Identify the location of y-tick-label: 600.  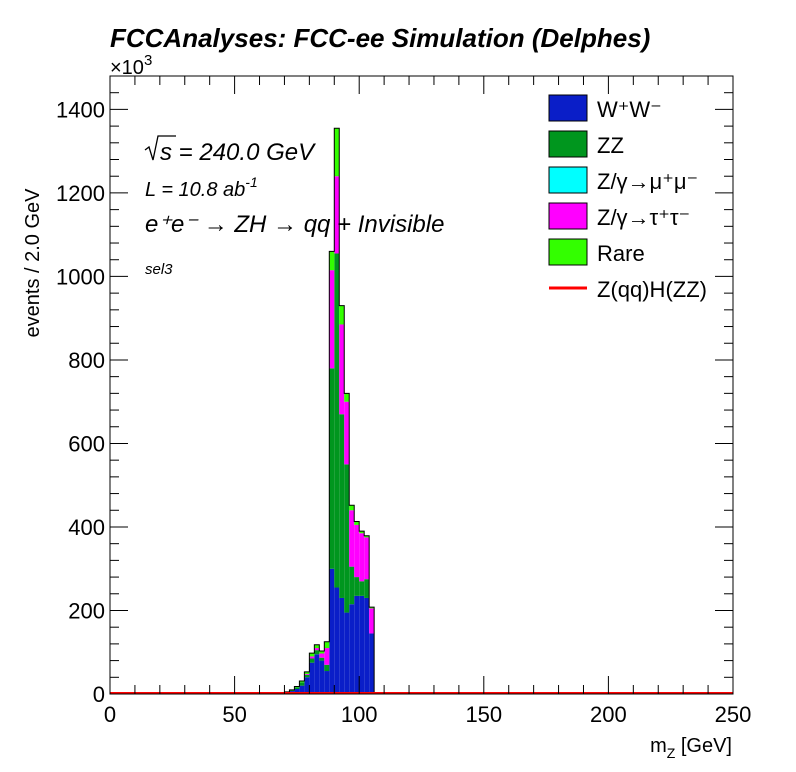
(86, 443).